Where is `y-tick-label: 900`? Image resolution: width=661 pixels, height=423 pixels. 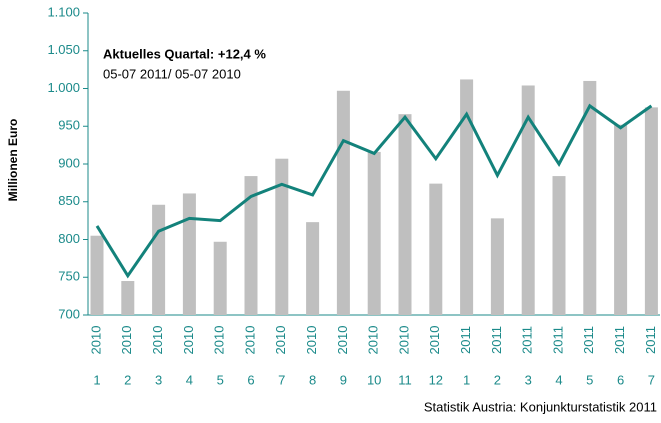 y-tick-label: 900 is located at coordinates (69, 162).